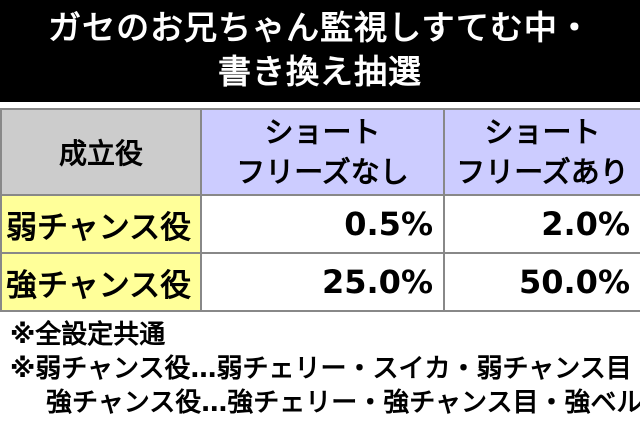 The height and width of the screenshot is (439, 640). I want to click on header-cell: ショート フリーズあり, so click(541, 152).